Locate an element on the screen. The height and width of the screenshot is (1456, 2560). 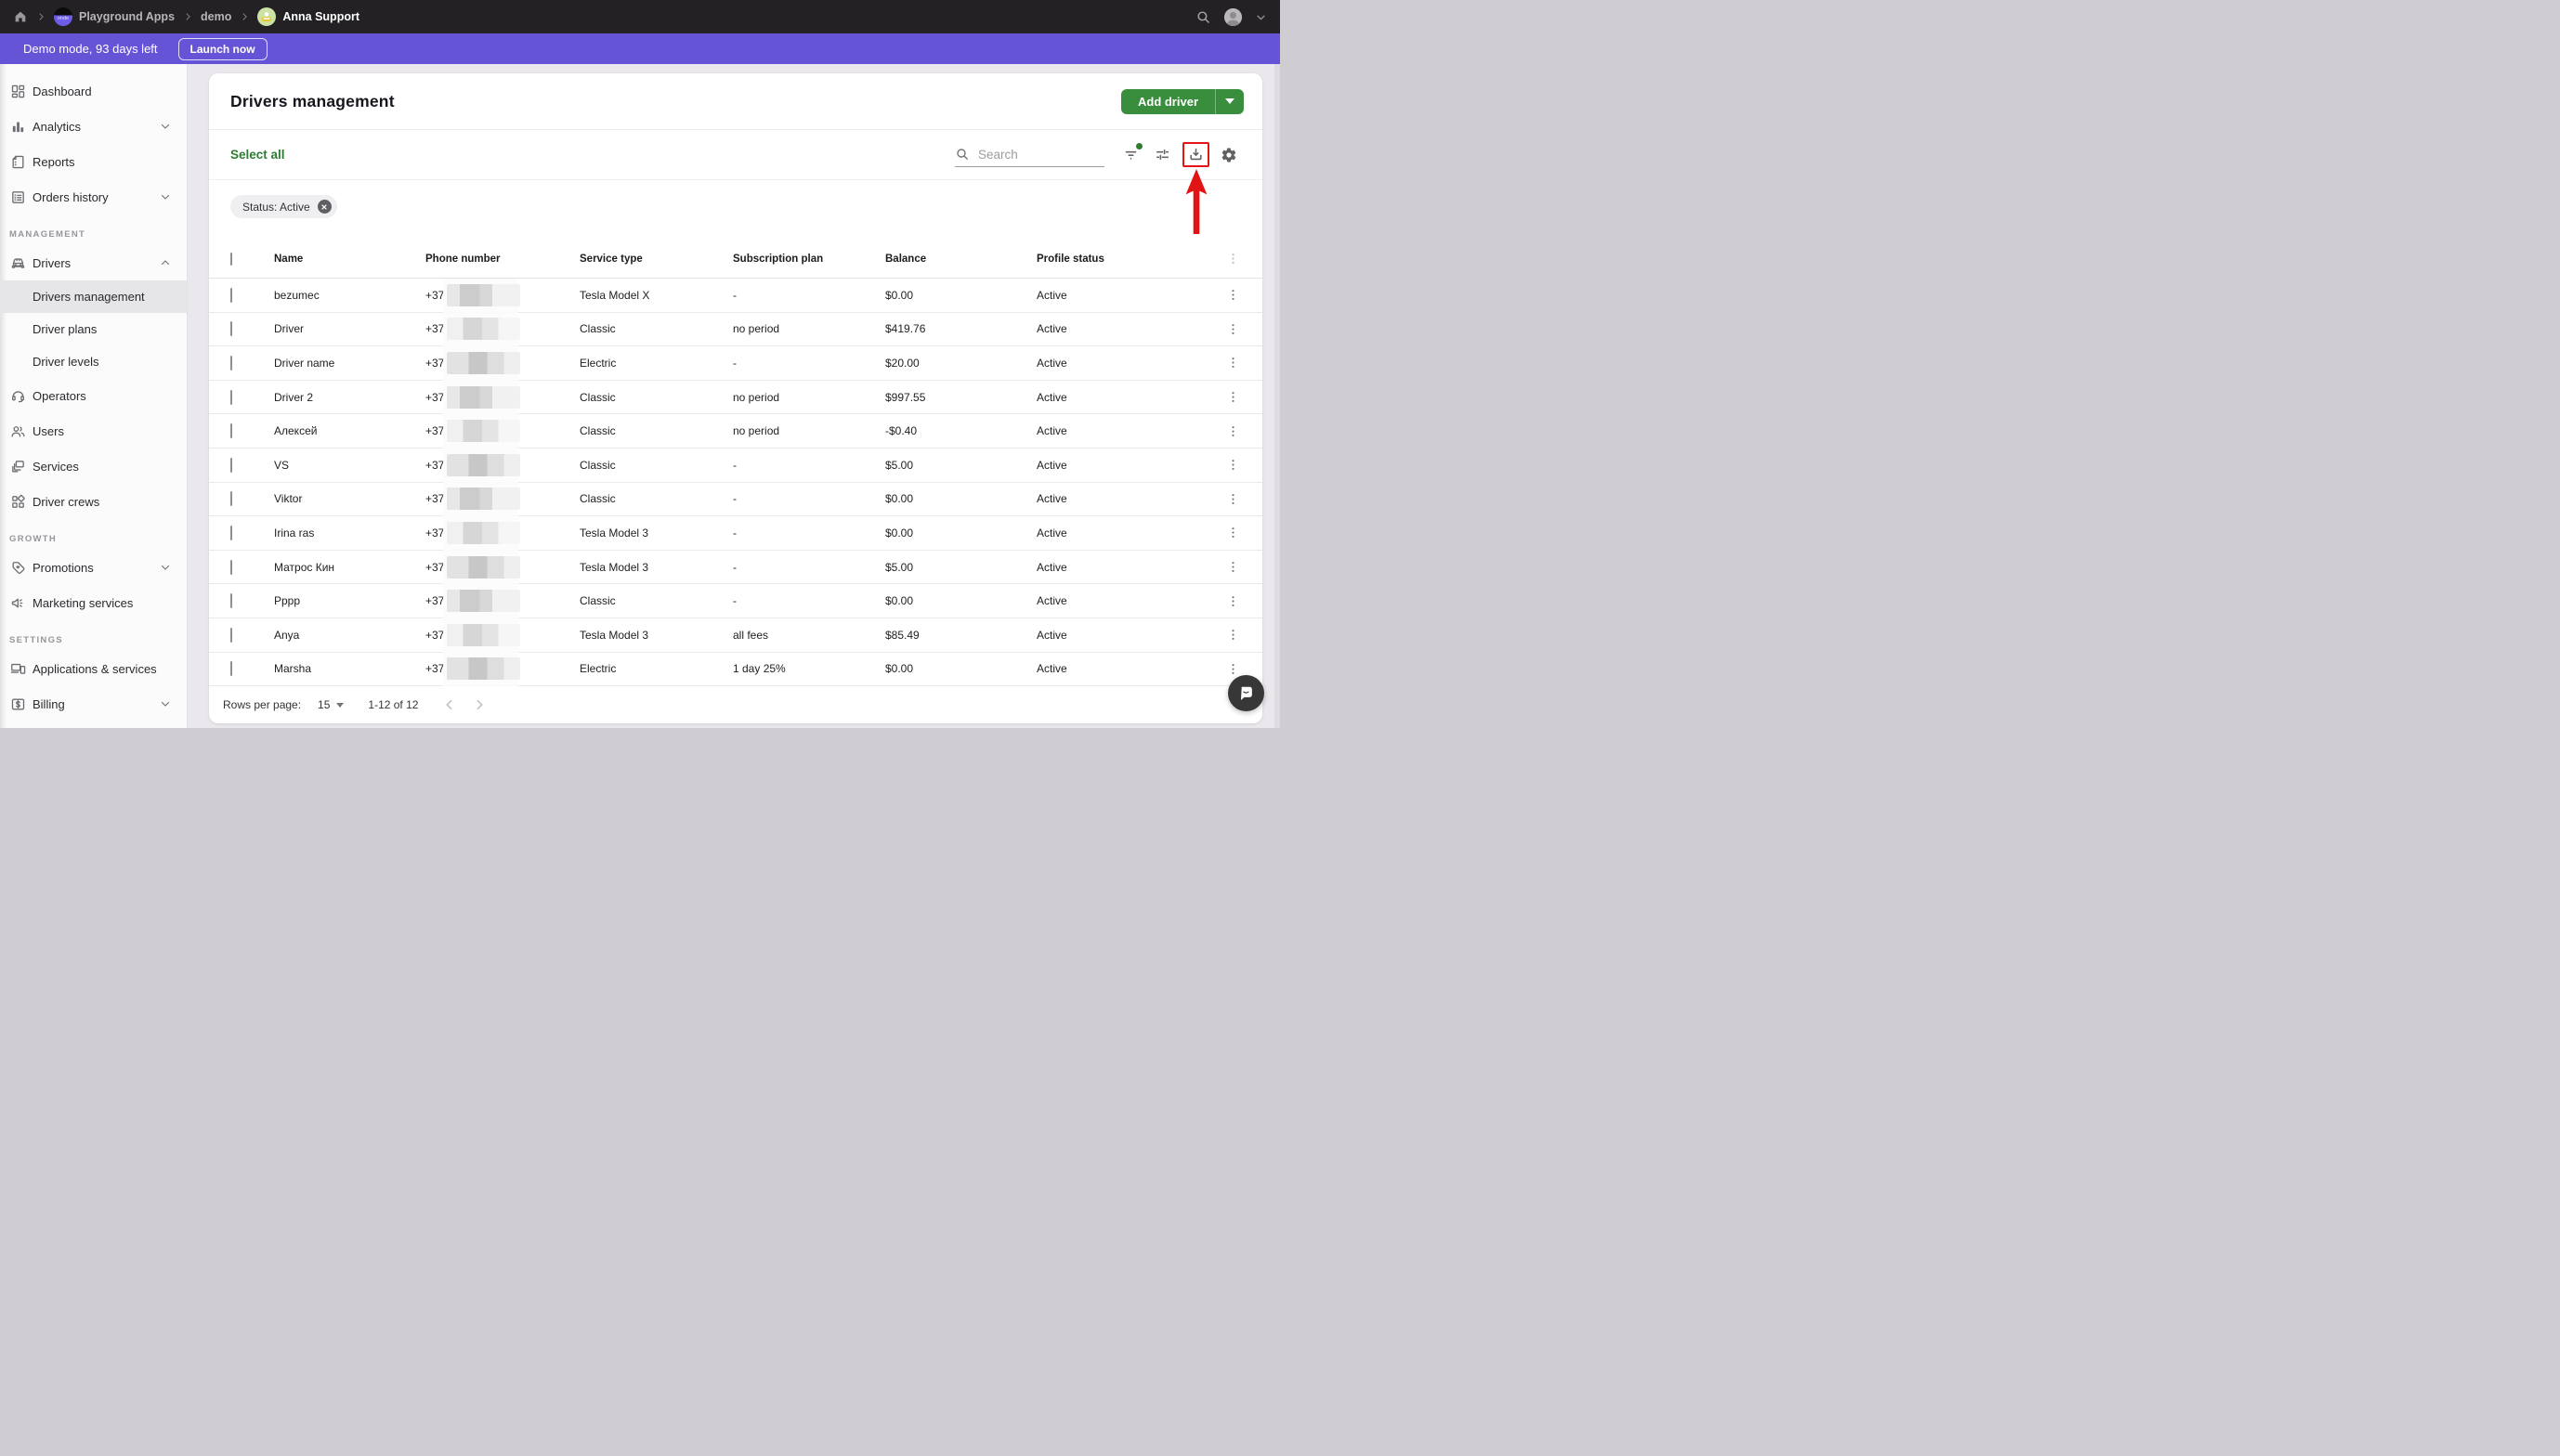
breadcrumb-app: Playground Apps is located at coordinates (127, 16).